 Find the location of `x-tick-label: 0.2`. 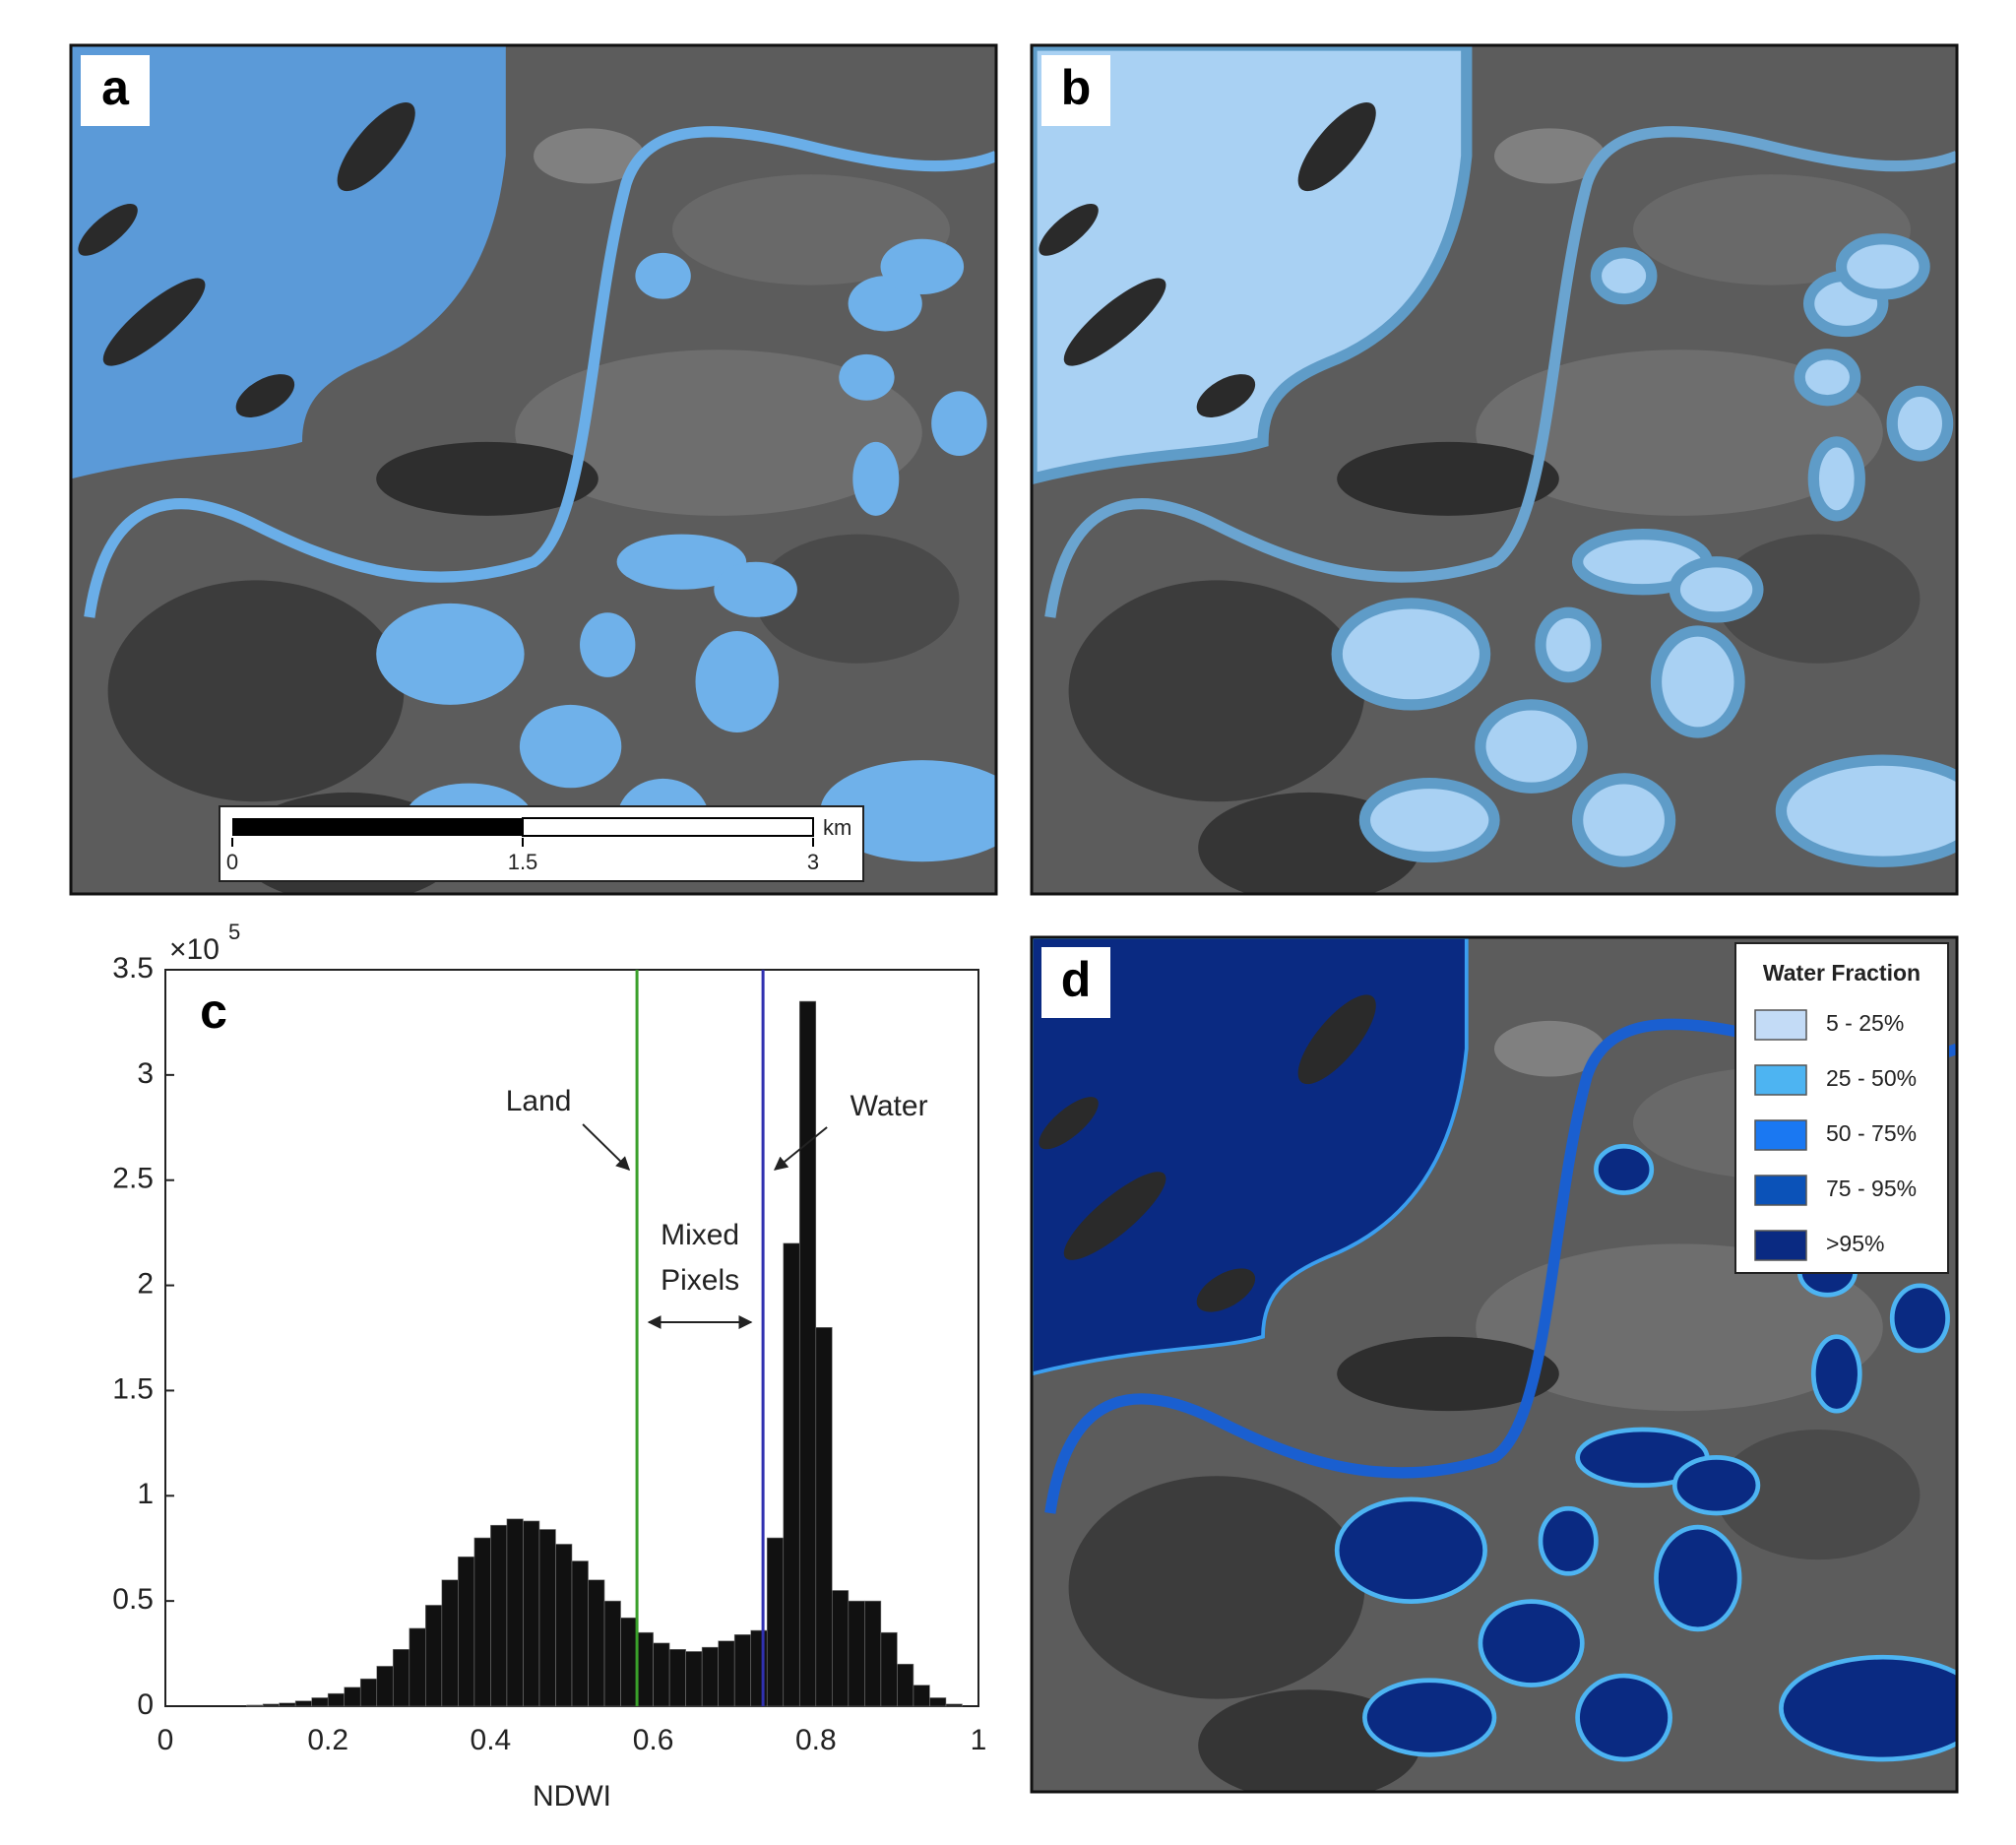

x-tick-label: 0.2 is located at coordinates (327, 1740).